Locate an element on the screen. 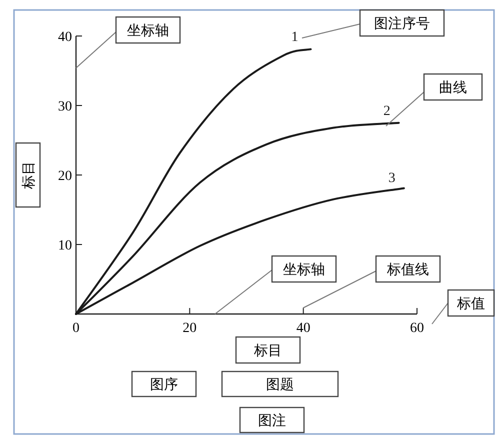 The width and height of the screenshot is (504, 440). x-tick-label: 0 is located at coordinates (76, 328).